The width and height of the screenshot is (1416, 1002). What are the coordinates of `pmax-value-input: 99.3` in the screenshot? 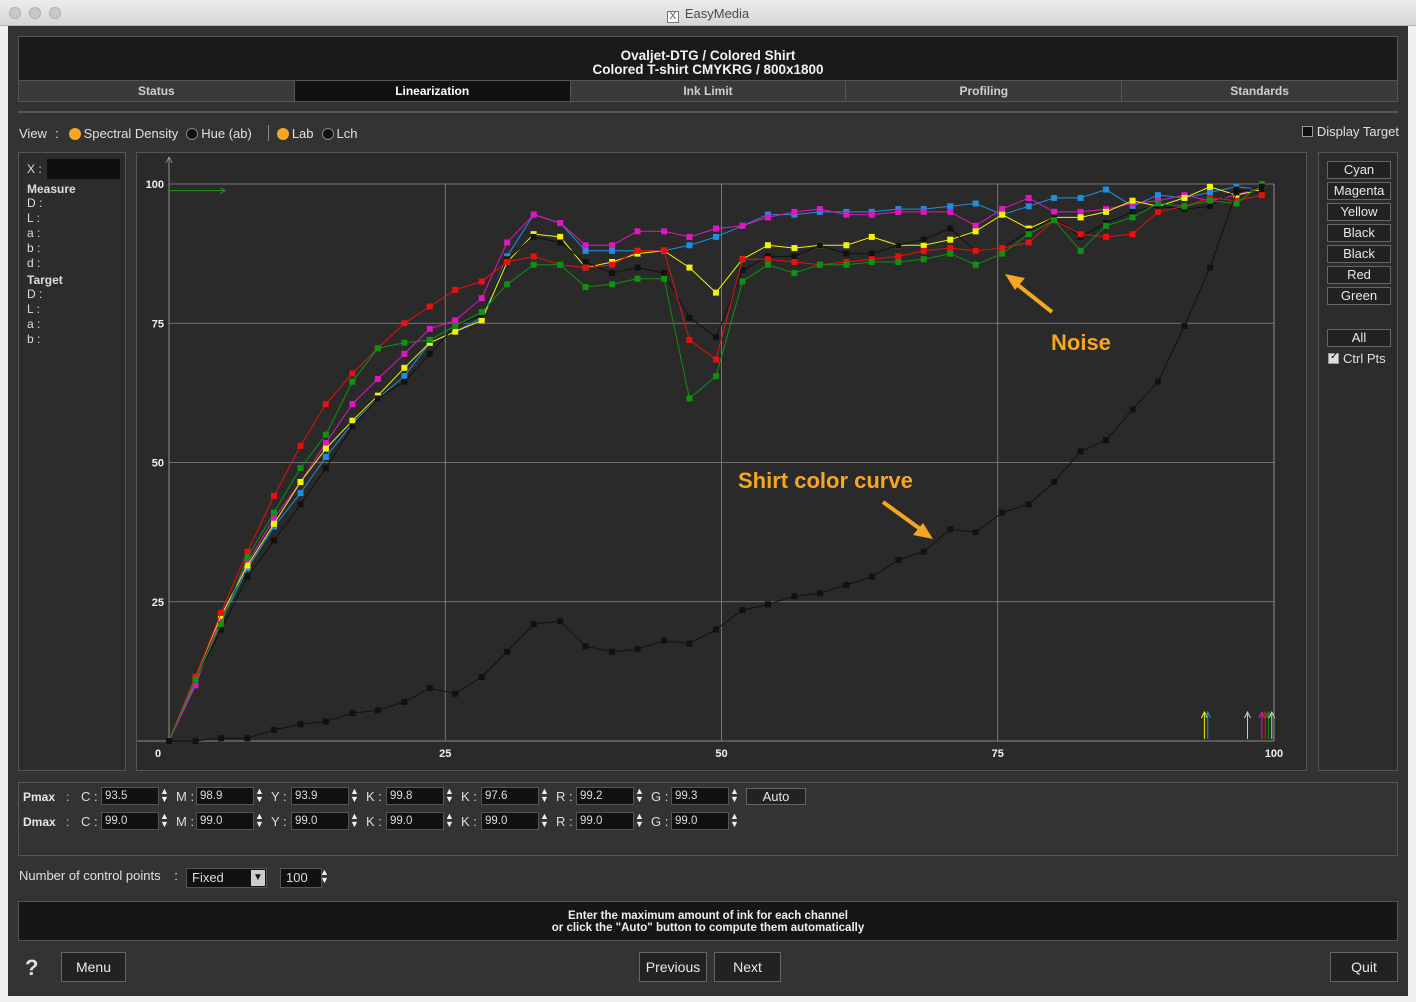 It's located at (700, 796).